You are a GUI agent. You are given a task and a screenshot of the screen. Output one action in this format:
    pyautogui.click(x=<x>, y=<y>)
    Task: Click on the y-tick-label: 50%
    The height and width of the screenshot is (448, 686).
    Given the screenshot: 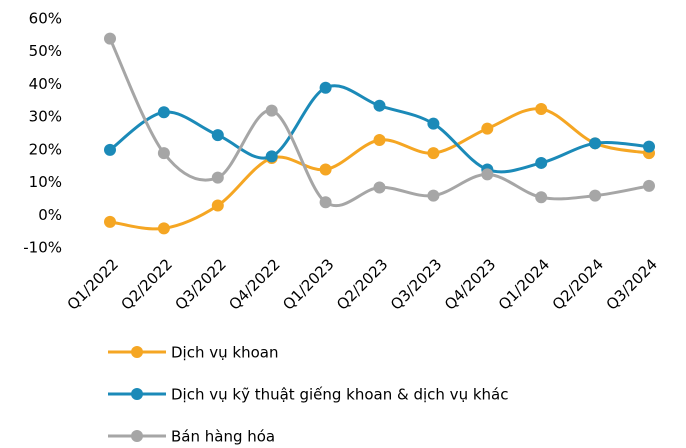 What is the action you would take?
    pyautogui.click(x=45, y=51)
    